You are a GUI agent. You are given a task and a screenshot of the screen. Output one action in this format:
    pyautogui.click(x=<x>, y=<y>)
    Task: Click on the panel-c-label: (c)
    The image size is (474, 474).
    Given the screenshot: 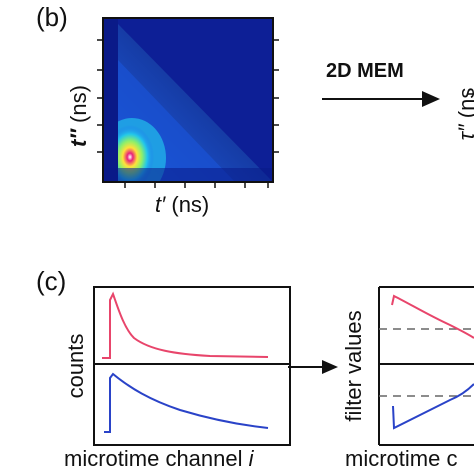 What is the action you would take?
    pyautogui.click(x=51, y=281)
    